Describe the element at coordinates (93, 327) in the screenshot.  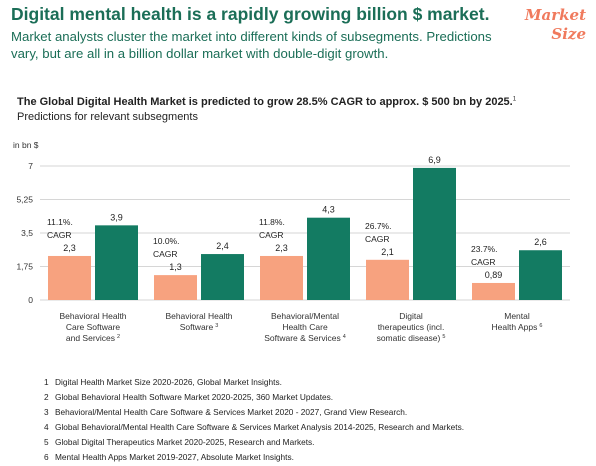
I see `x-tick-label: Care Software` at that location.